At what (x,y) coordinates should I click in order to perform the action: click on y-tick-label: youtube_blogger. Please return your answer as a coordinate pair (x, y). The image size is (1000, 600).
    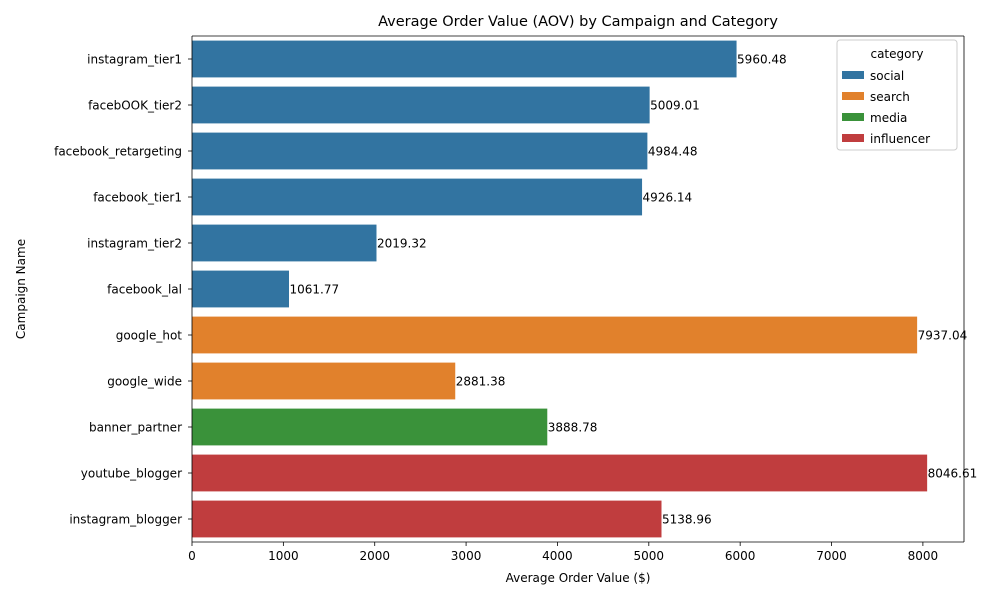
    Looking at the image, I should click on (131, 474).